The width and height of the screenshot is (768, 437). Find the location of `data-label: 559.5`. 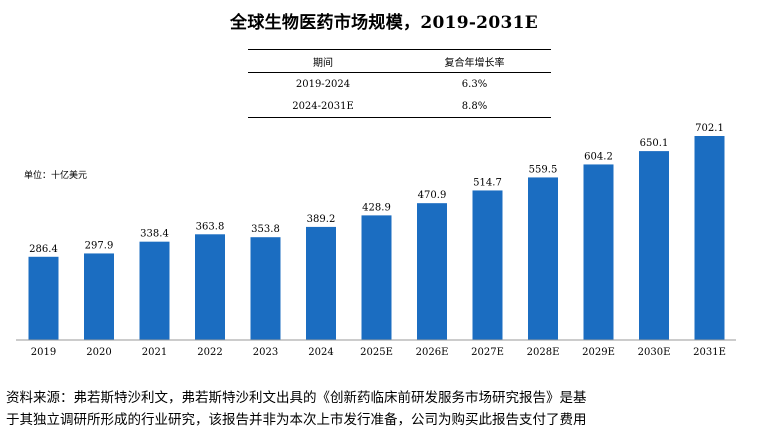

data-label: 559.5 is located at coordinates (543, 169).